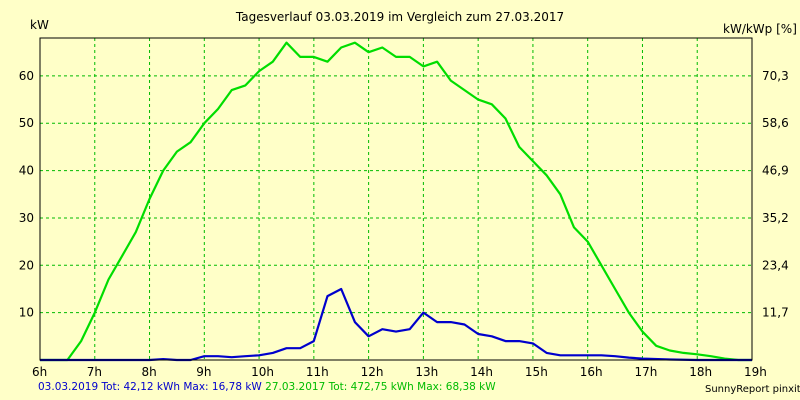  What do you see at coordinates (149, 372) in the screenshot?
I see `x-tick-label: 8h` at bounding box center [149, 372].